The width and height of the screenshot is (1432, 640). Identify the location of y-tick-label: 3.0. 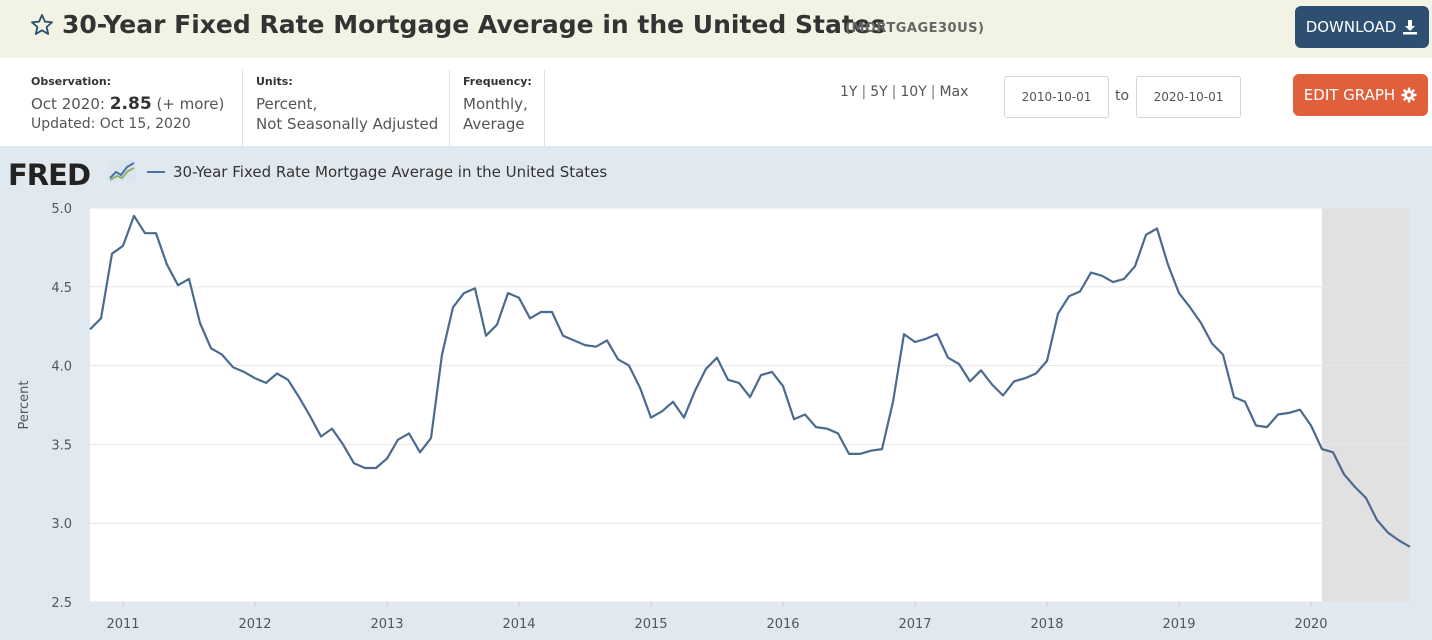
(61, 524).